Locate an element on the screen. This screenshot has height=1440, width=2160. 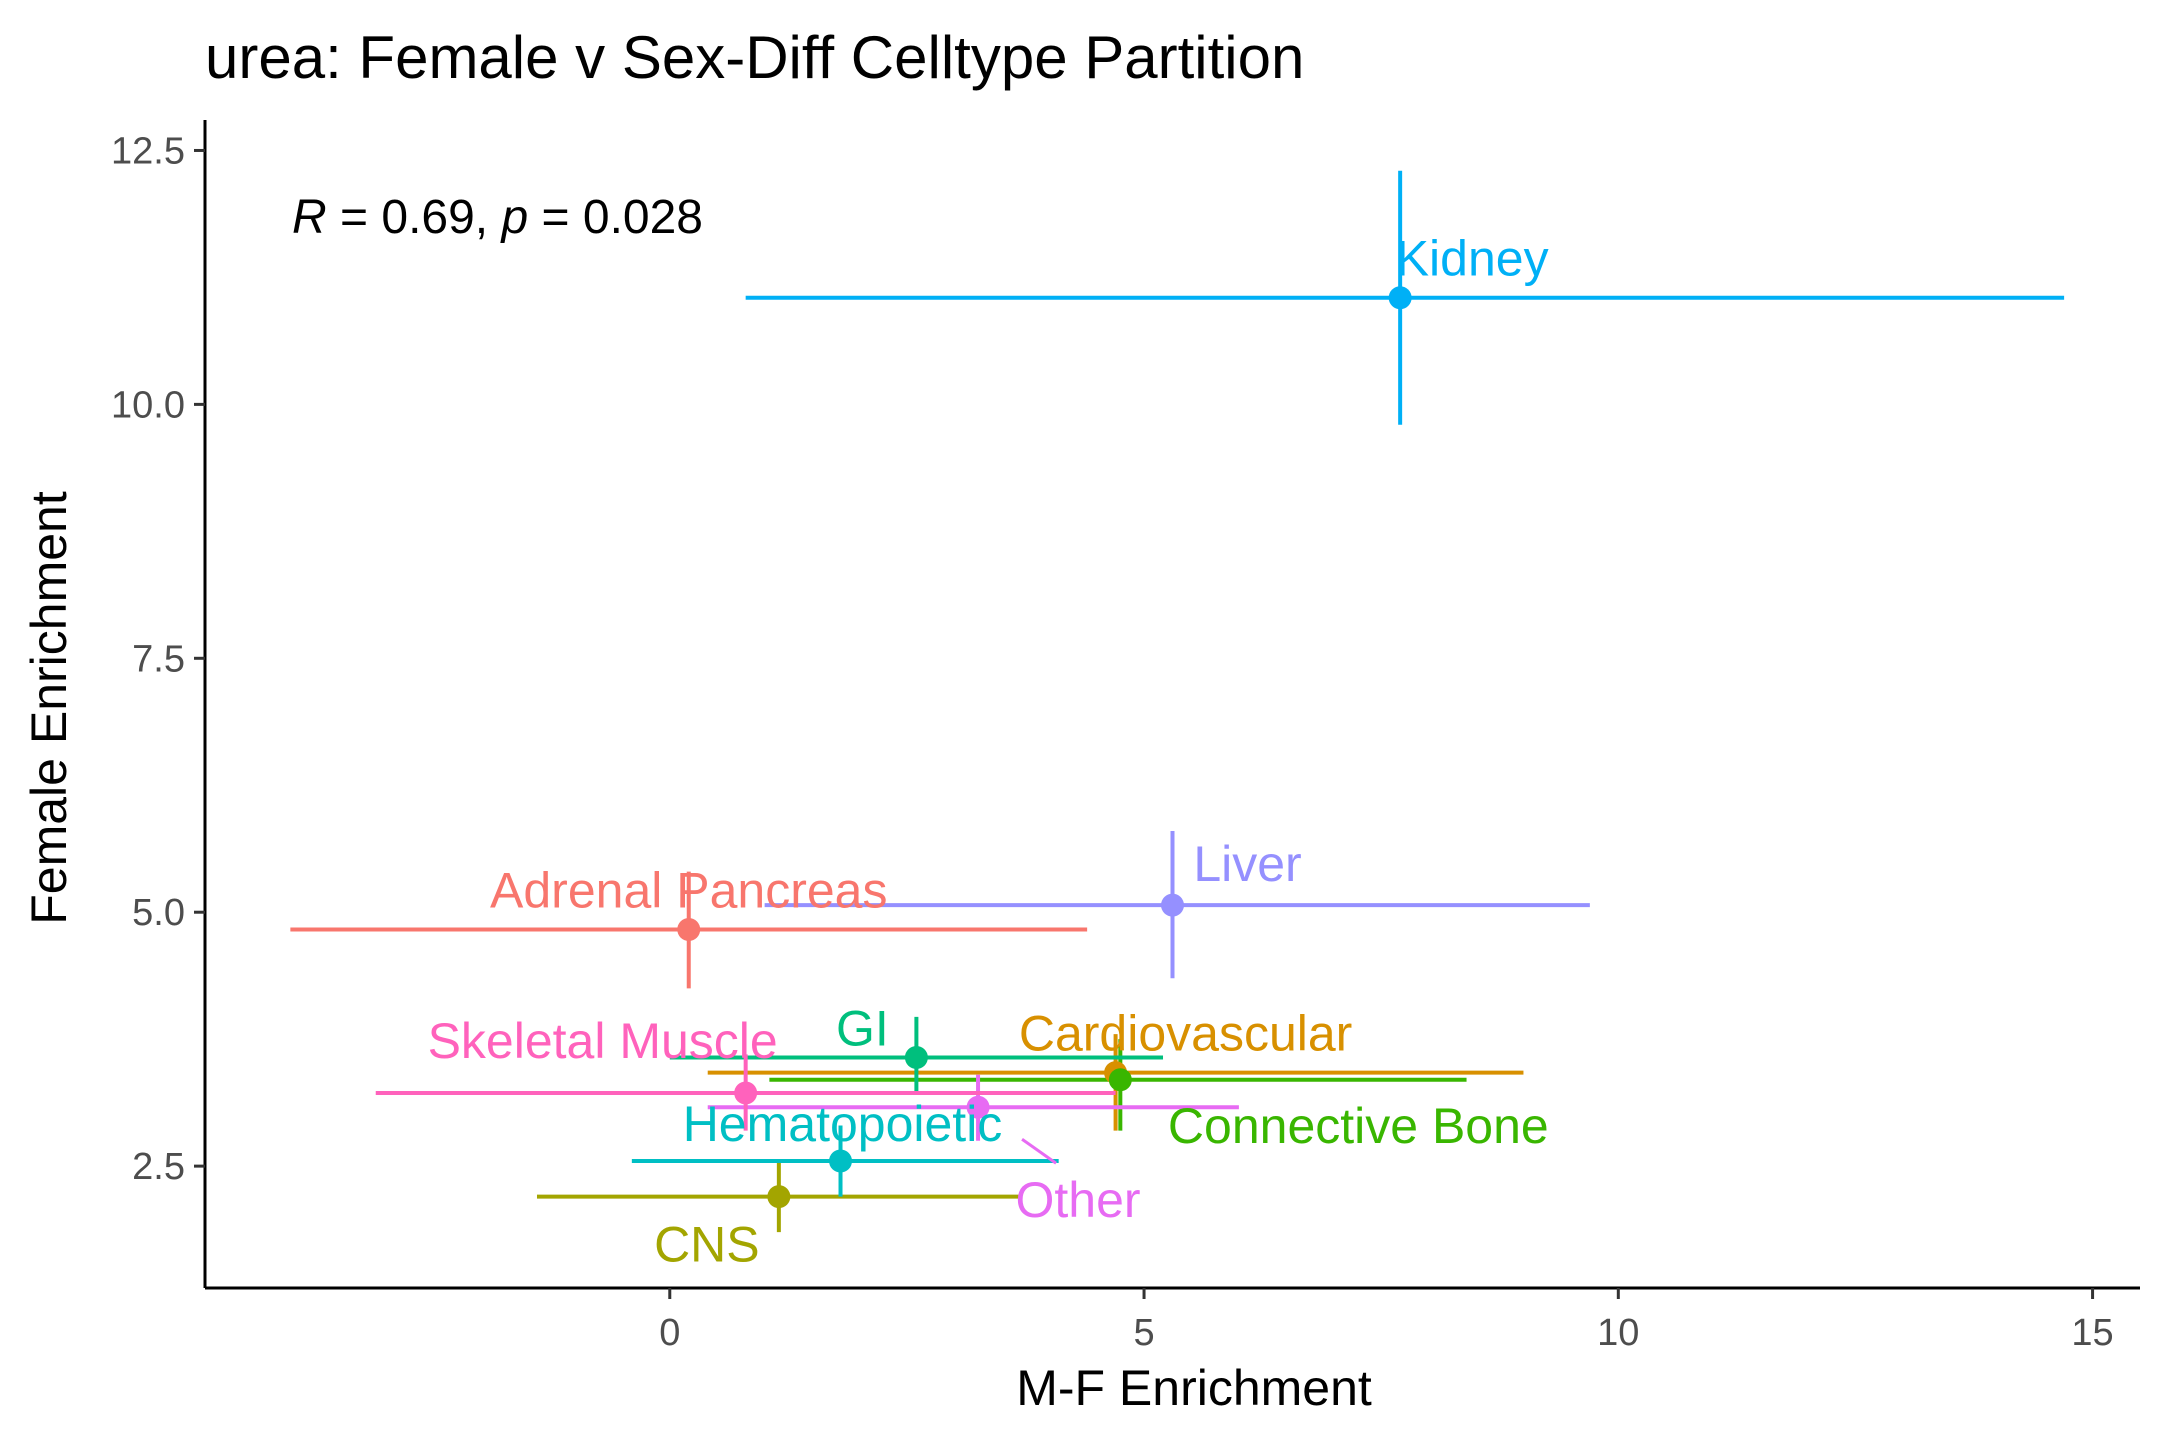
label-skeletal-muscle: Skeletal Muscle is located at coordinates (603, 1041).